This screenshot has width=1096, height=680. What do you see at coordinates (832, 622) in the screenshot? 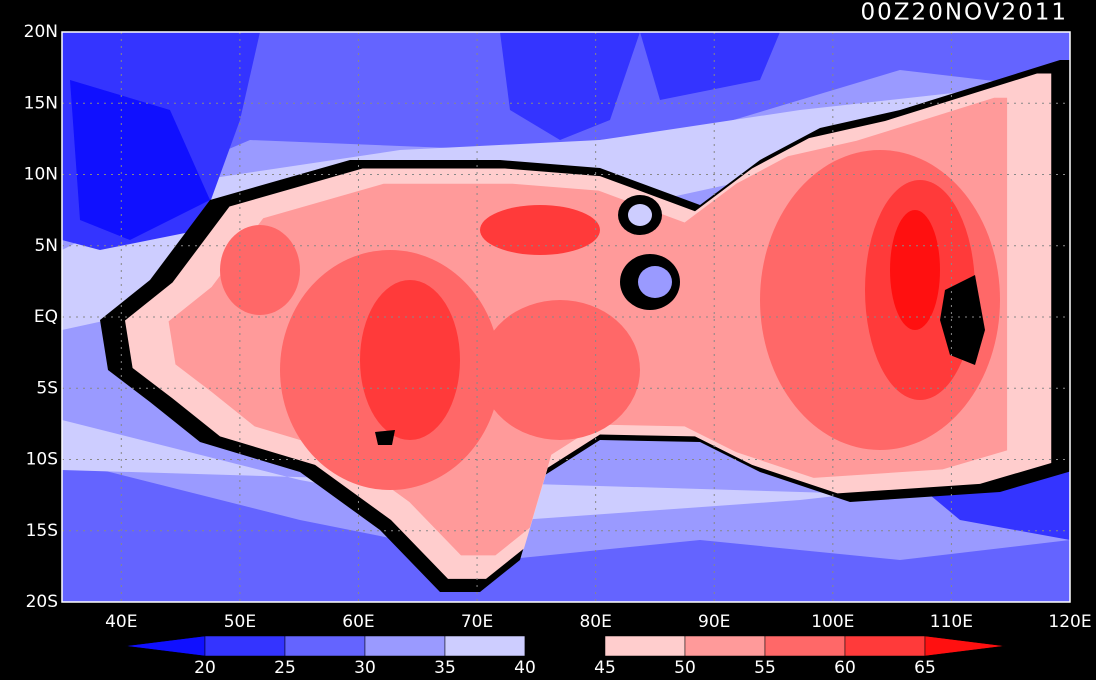
I see `x-tick-label: 100E` at bounding box center [832, 622].